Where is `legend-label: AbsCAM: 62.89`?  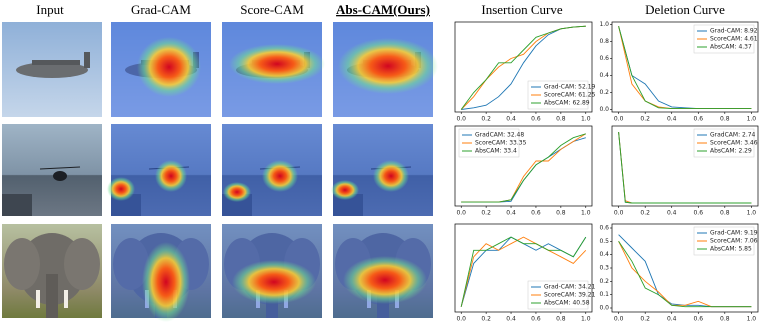 legend-label: AbsCAM: 62.89 is located at coordinates (567, 103).